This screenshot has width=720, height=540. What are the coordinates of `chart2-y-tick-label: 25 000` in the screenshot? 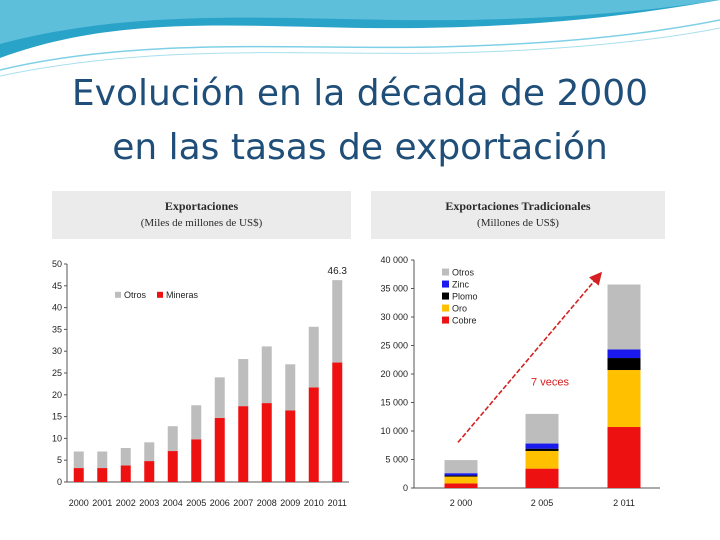 It's located at (394, 346).